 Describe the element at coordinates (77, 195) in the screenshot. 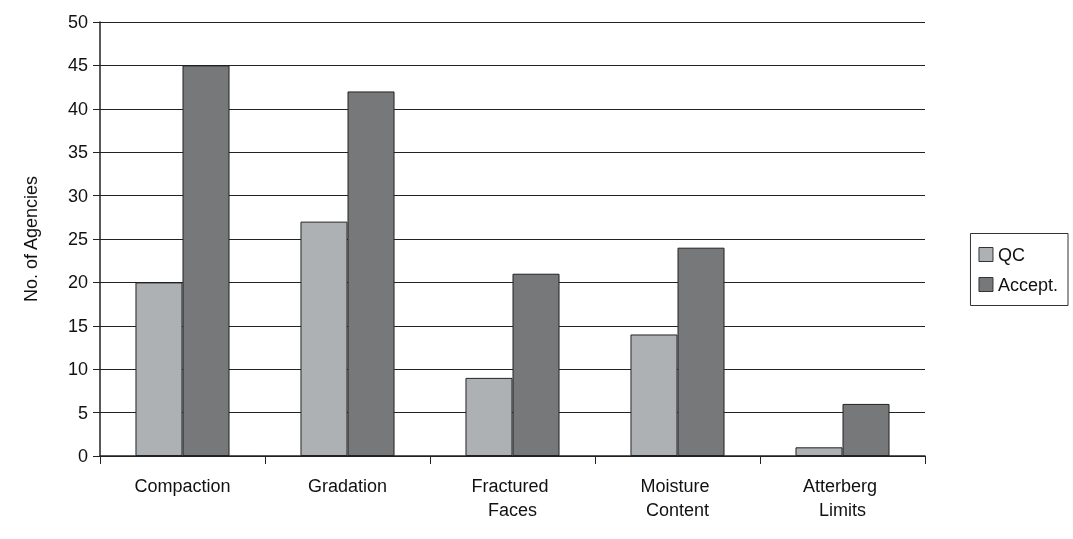

I see `y-tick-label: 30` at that location.